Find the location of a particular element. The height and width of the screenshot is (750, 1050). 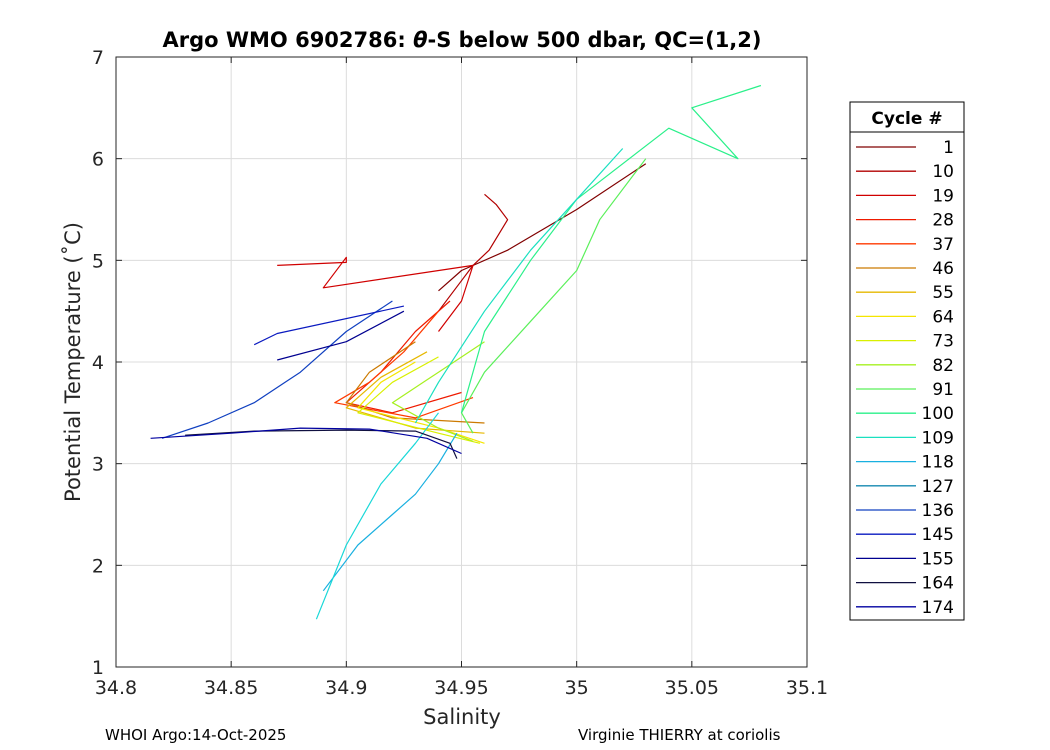

y-tick-label: 1 is located at coordinates (98, 668).